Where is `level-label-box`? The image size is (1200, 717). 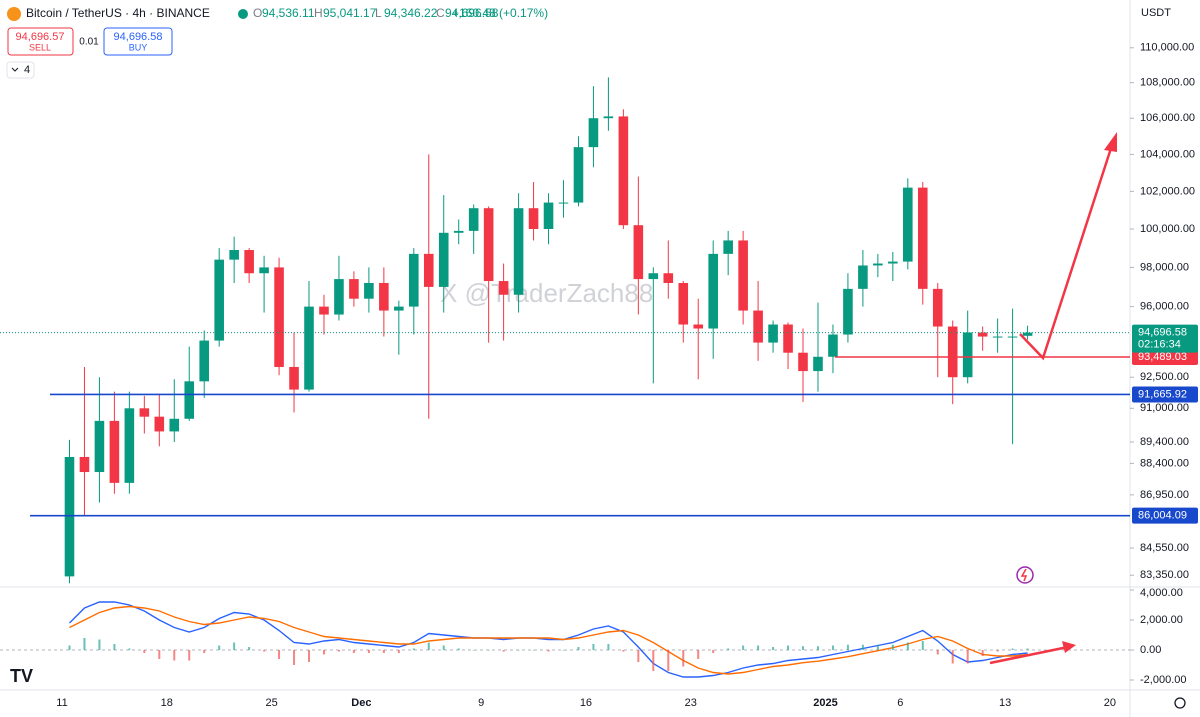
level-label-box is located at coordinates (1165, 515).